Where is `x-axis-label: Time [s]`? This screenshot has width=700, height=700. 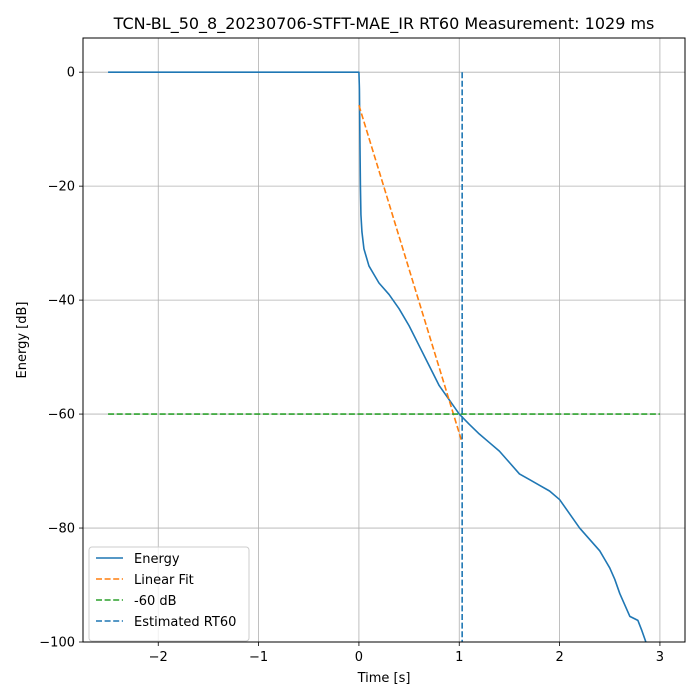
x-axis-label: Time [s] is located at coordinates (384, 678).